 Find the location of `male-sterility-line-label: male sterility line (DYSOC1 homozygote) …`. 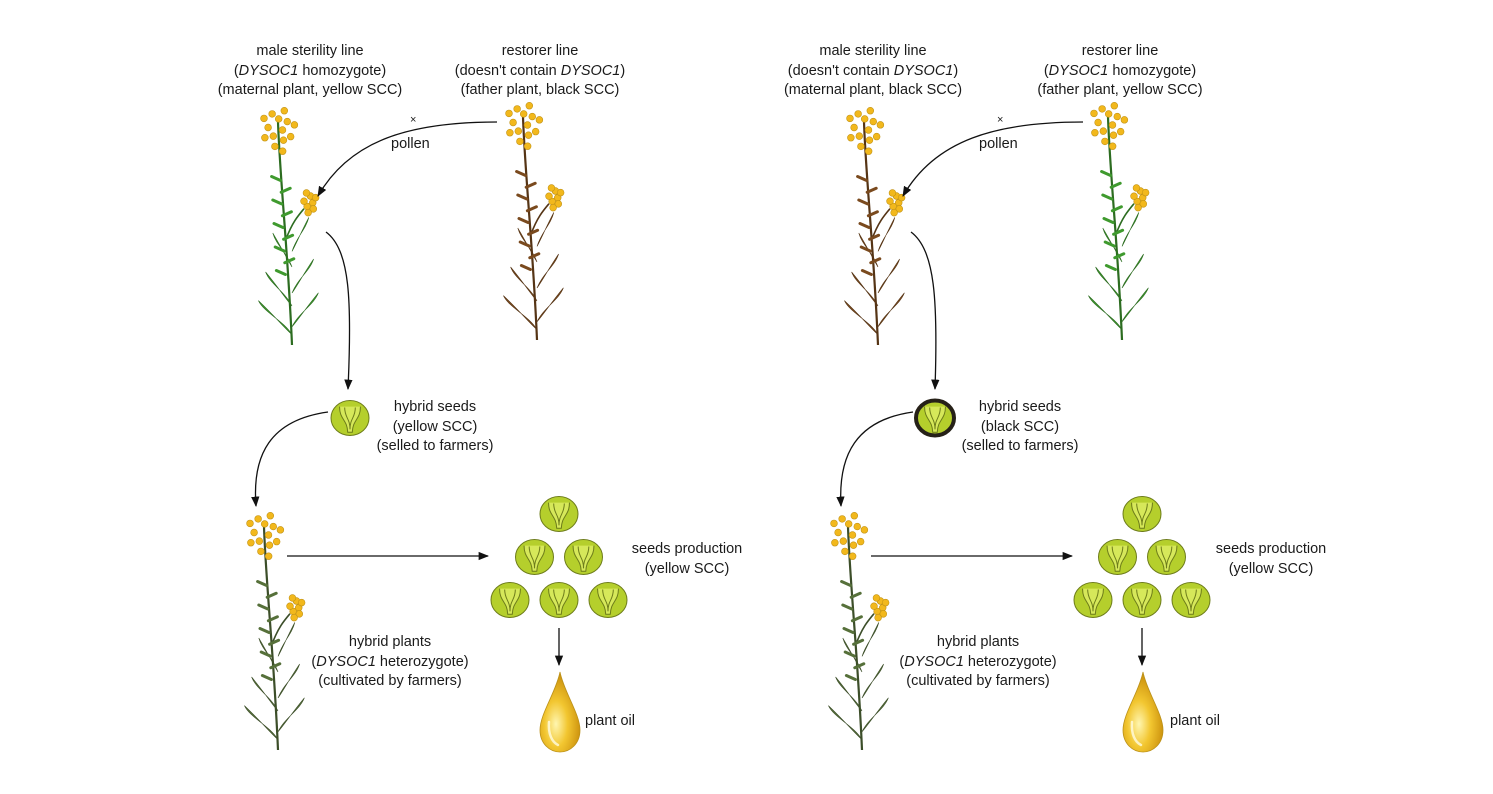

male-sterility-line-label: male sterility line (DYSOC1 homozygote) … is located at coordinates (310, 71).